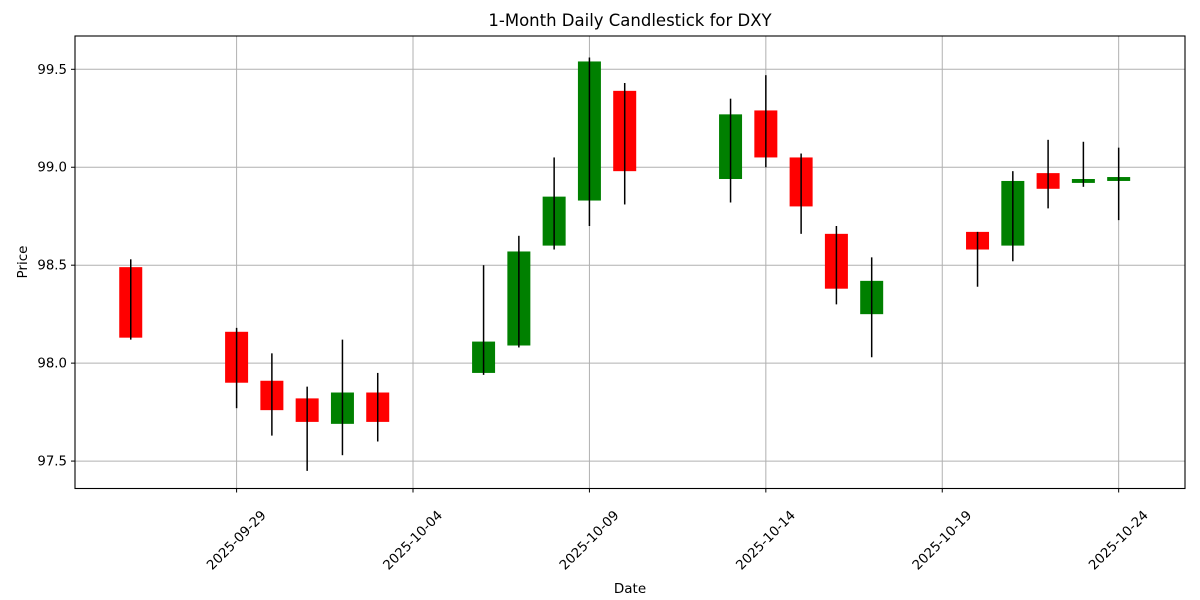  Describe the element at coordinates (1118, 540) in the screenshot. I see `x-tick-label: 2025-10-24` at that location.